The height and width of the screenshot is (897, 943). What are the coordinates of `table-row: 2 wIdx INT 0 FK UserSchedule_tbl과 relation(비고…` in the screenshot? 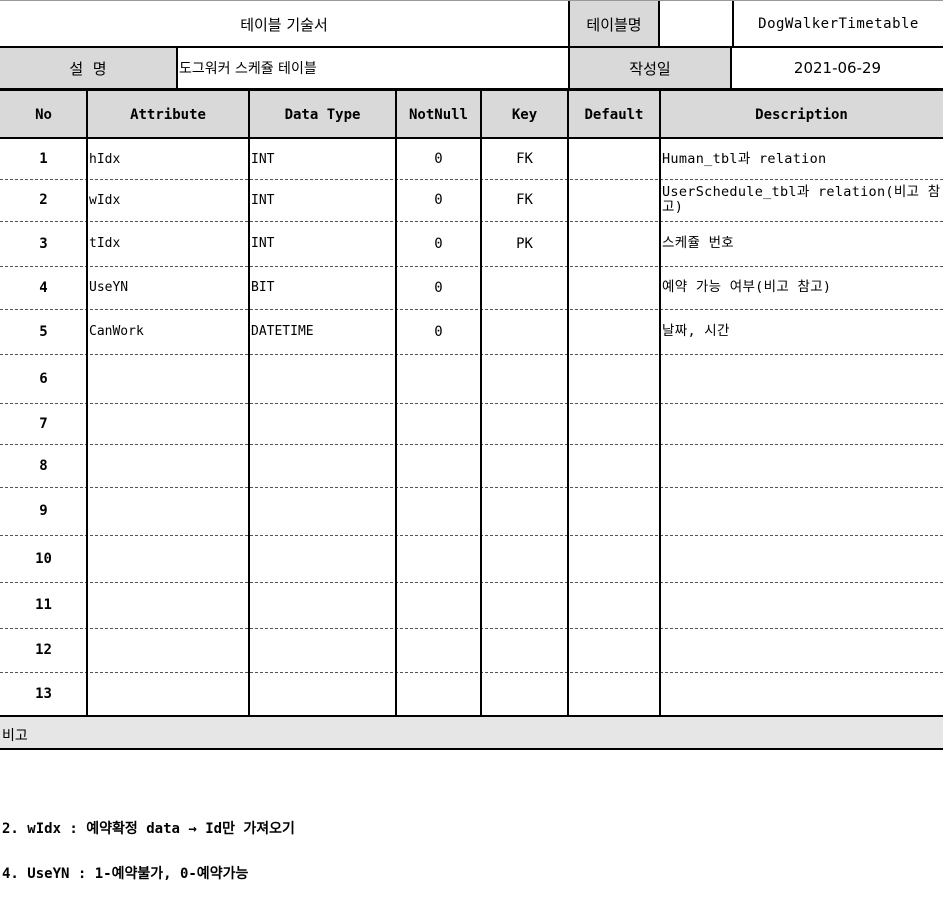 It's located at (471, 200).